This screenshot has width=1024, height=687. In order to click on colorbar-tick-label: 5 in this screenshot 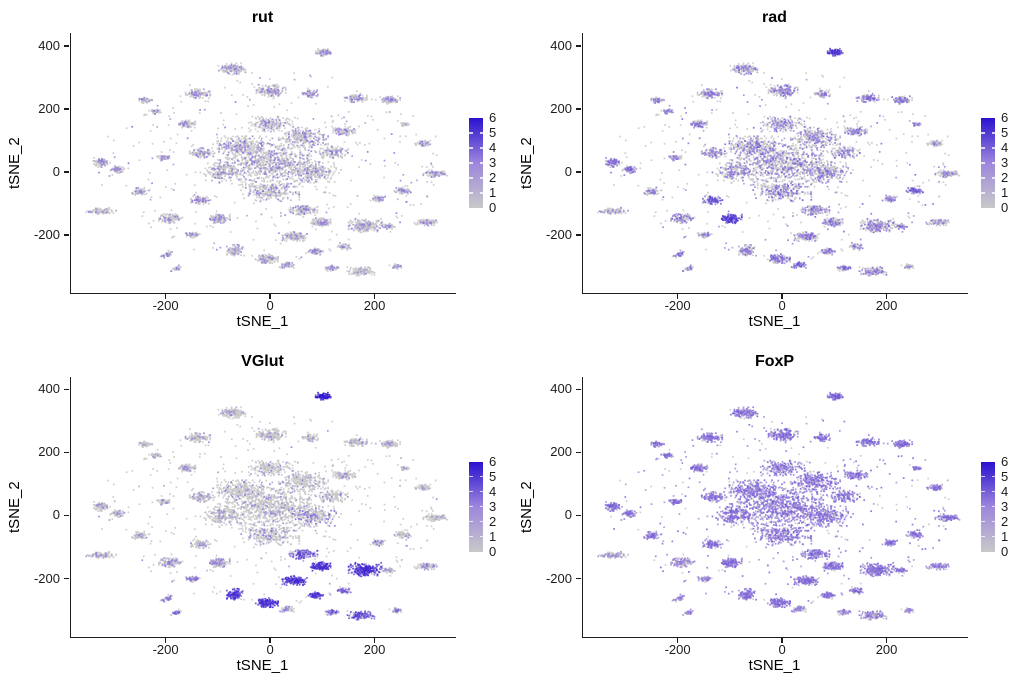, I will do `click(1005, 476)`.